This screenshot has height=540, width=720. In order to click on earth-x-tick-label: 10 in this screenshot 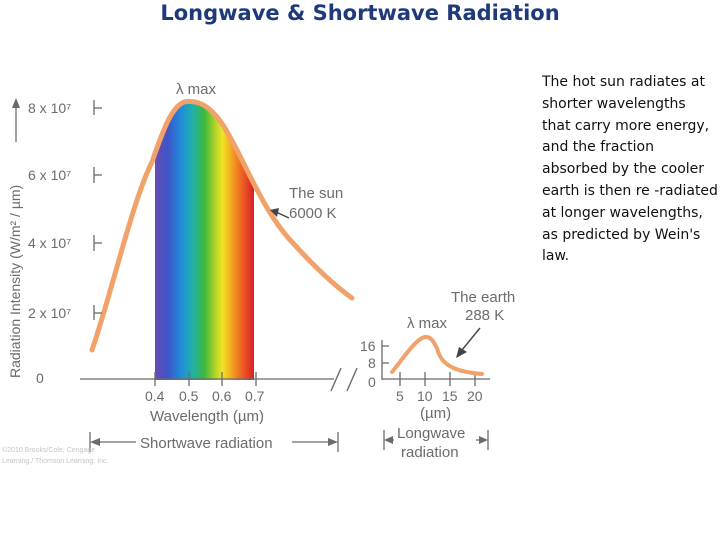, I will do `click(425, 396)`.